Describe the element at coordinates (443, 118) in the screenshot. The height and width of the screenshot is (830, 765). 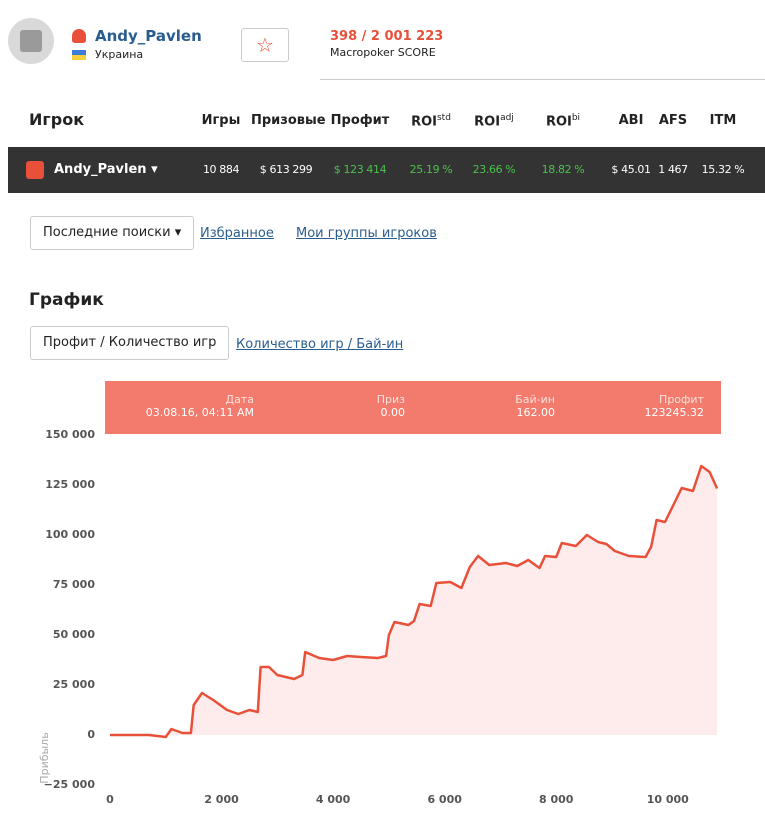
I see `column-header-sup: std` at that location.